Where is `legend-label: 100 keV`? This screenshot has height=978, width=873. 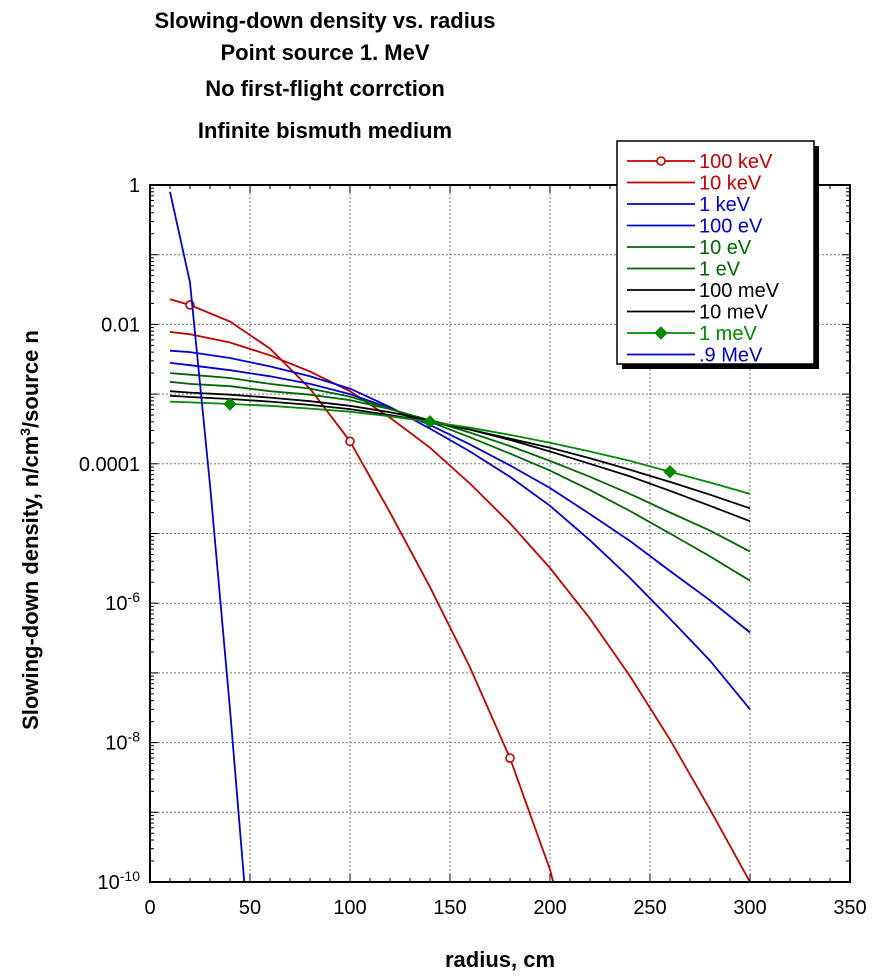 legend-label: 100 keV is located at coordinates (736, 162).